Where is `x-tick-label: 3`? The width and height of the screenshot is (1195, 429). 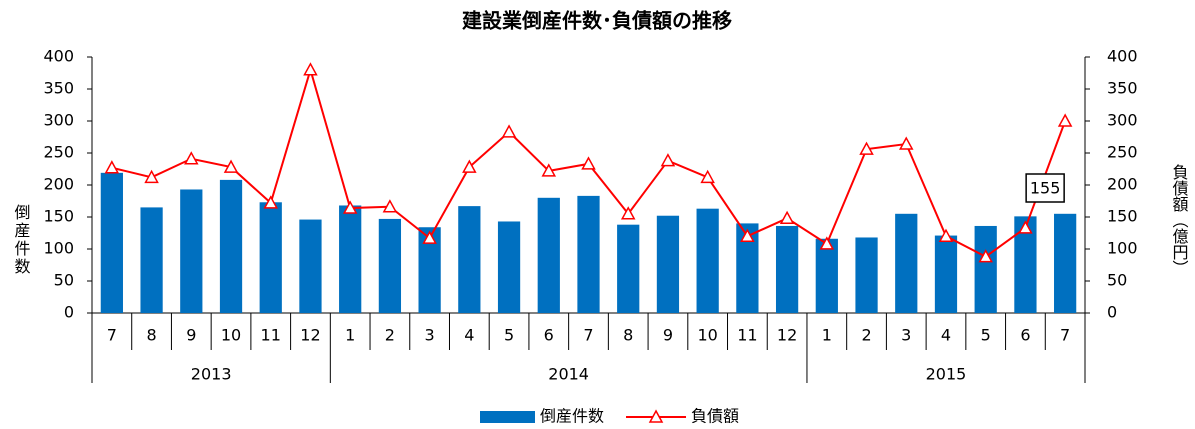 x-tick-label: 3 is located at coordinates (906, 335).